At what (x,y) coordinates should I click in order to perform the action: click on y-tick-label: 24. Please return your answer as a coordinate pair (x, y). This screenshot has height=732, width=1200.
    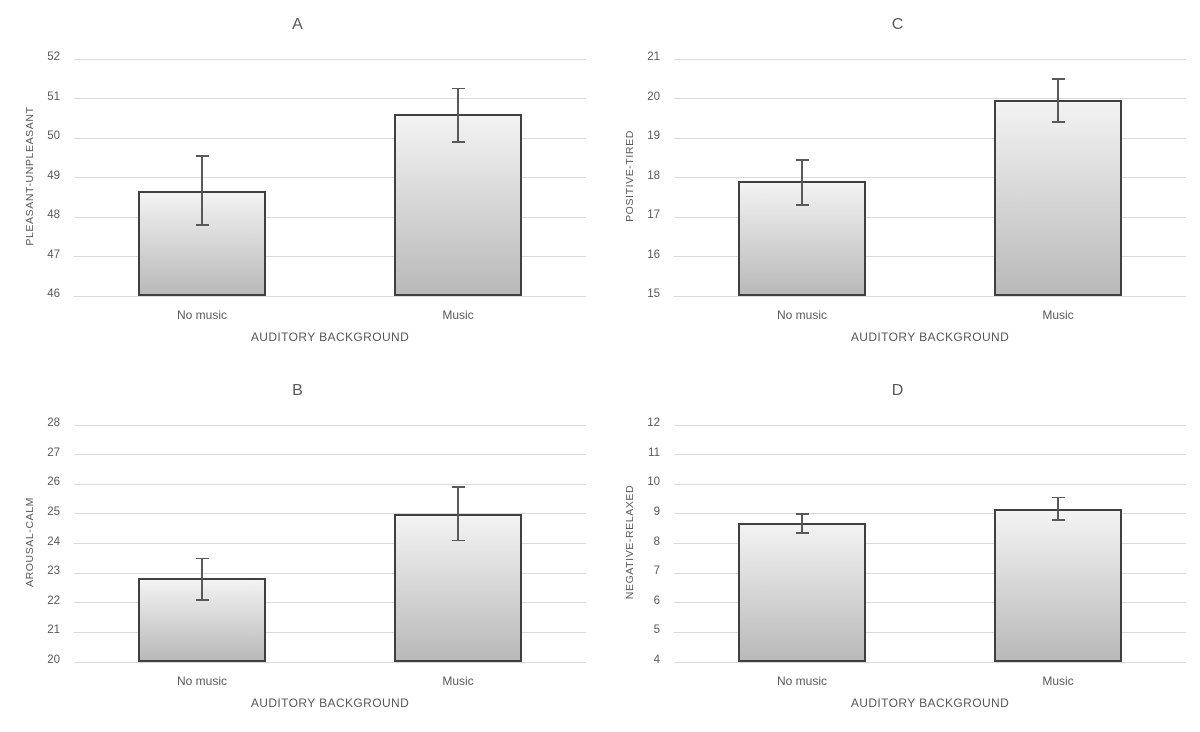
    Looking at the image, I should click on (53, 541).